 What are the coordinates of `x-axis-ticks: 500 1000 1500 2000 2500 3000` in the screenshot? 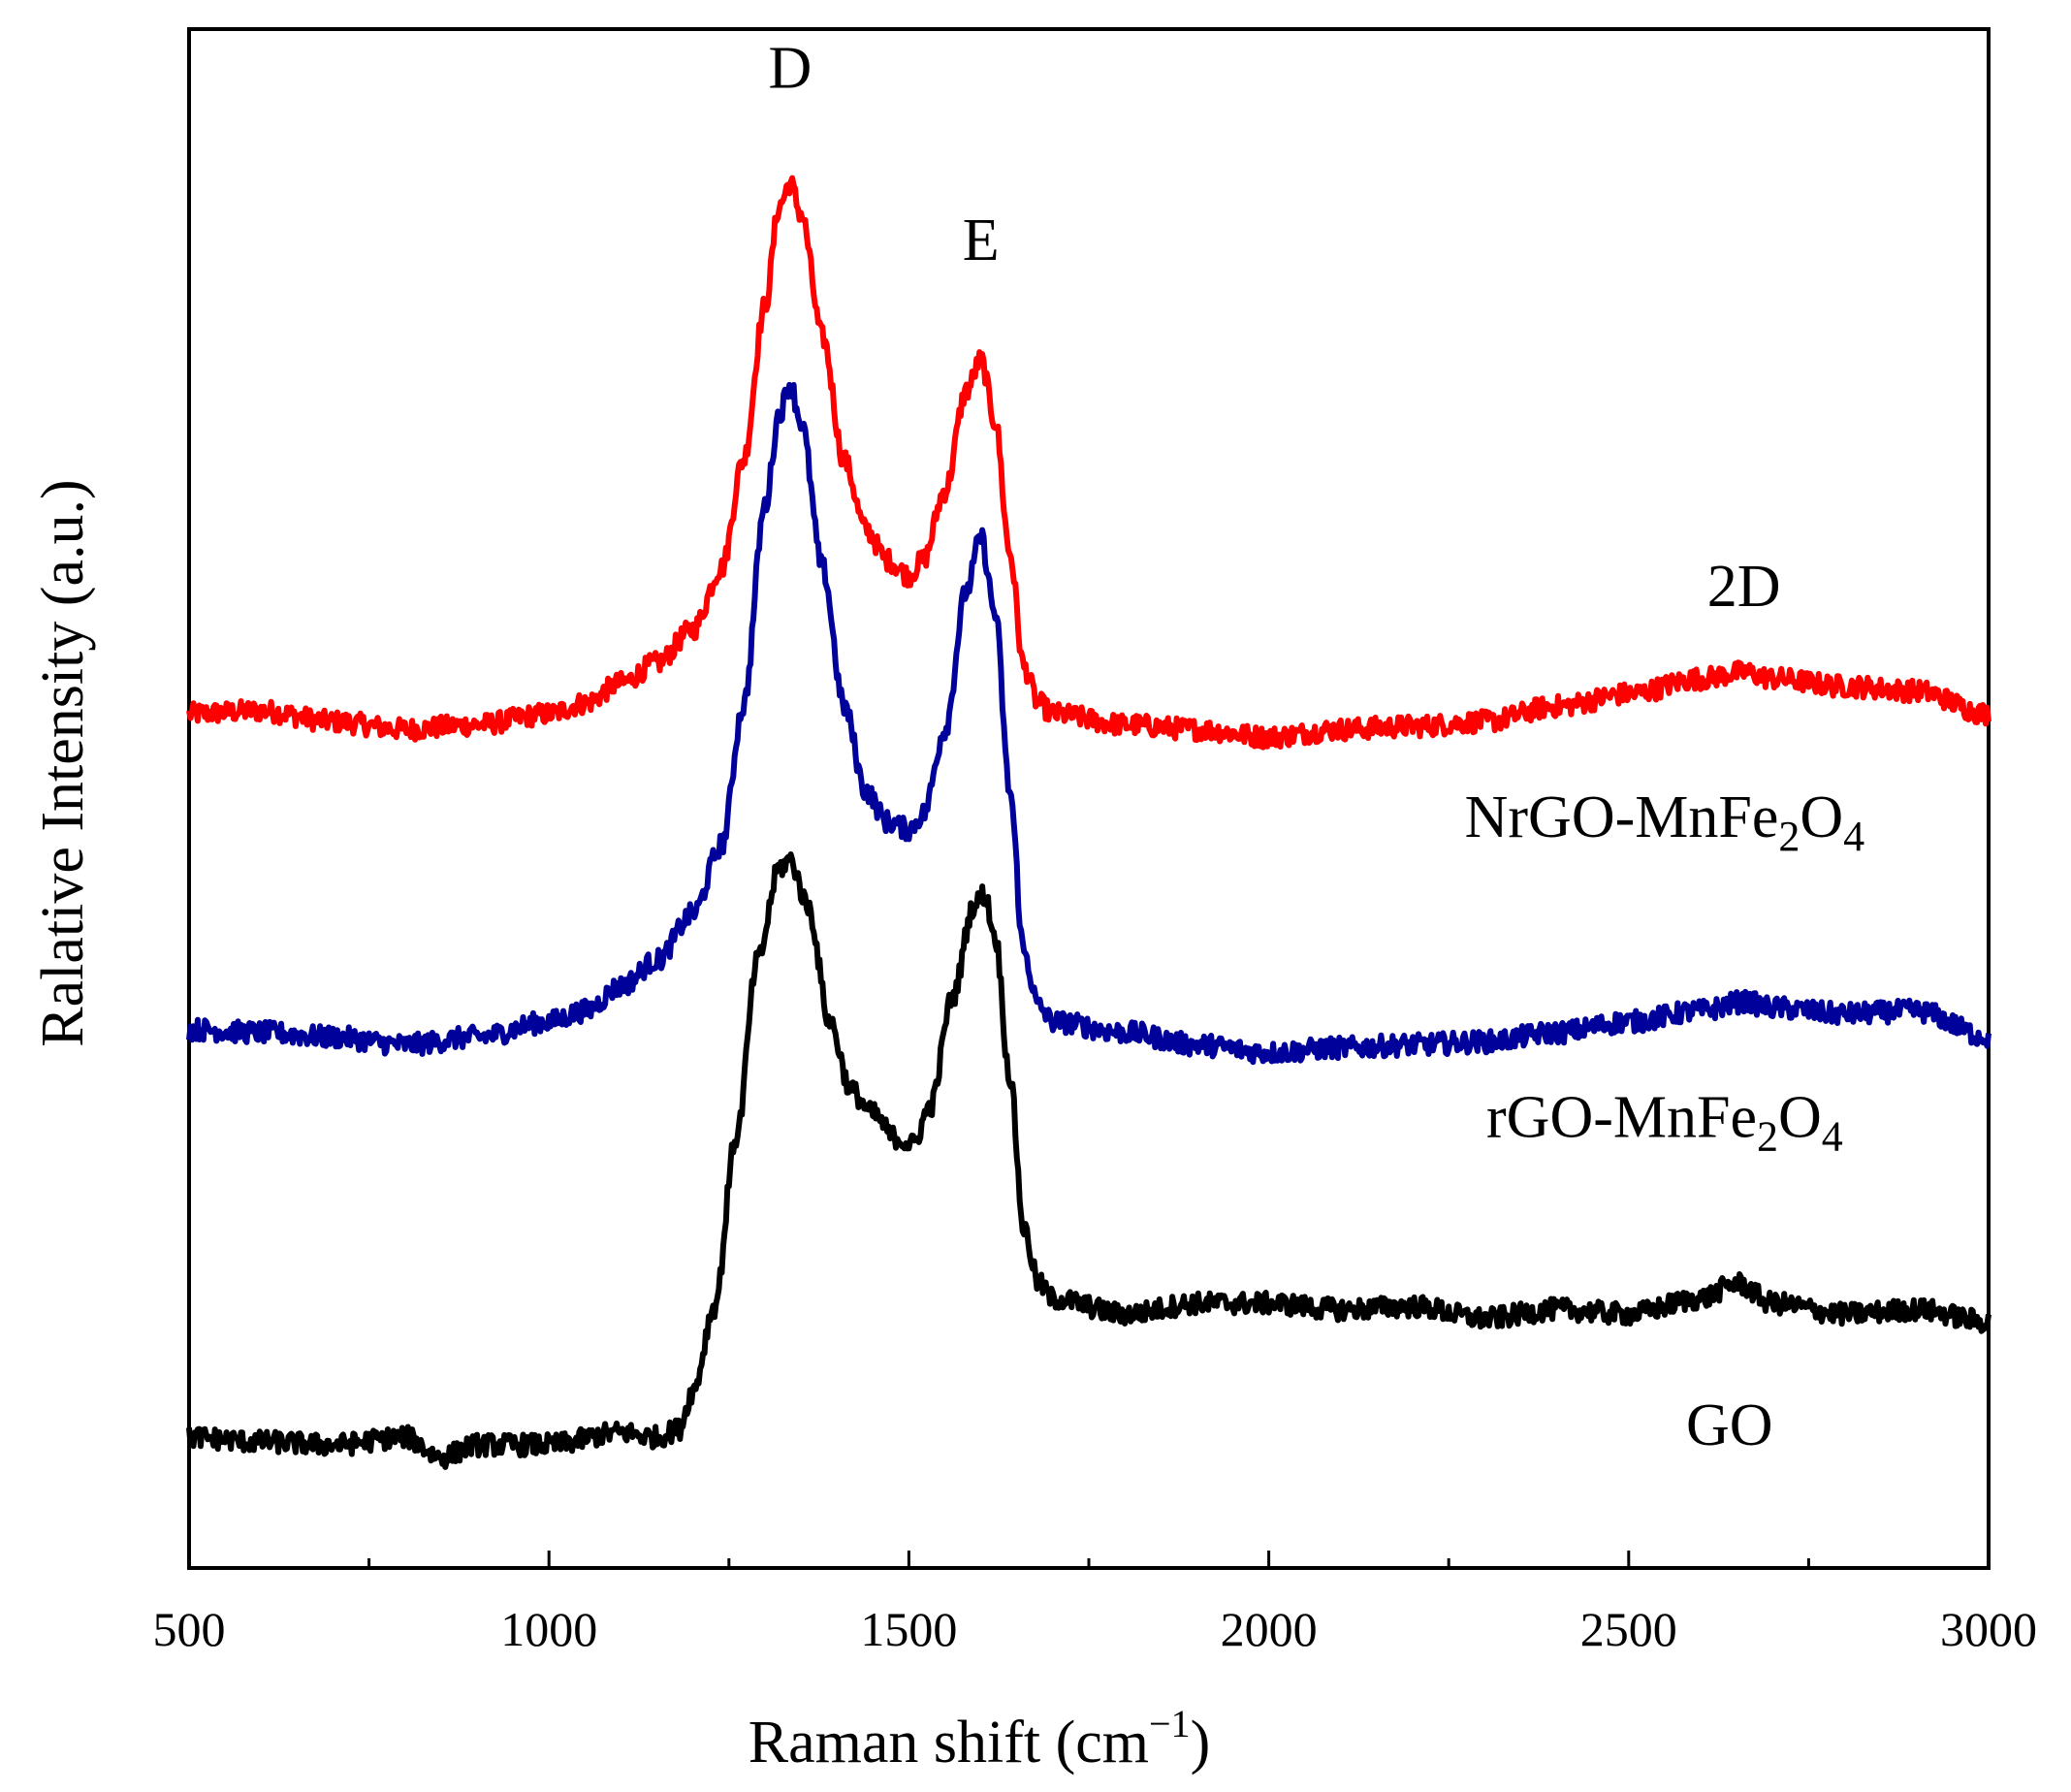 It's located at (1095, 1603).